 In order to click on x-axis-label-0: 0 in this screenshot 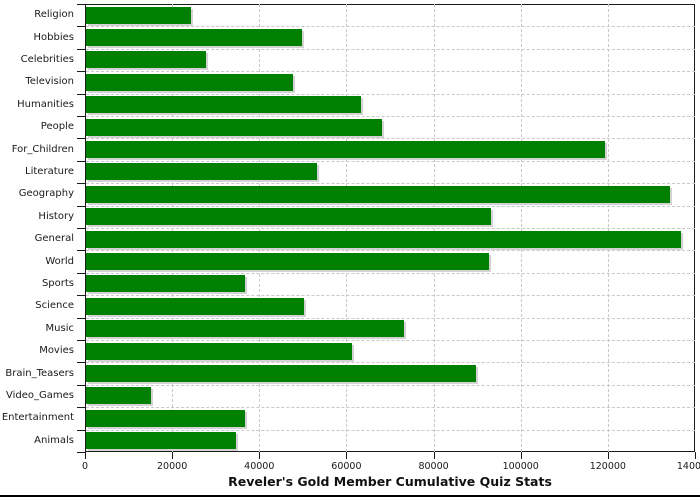, I will do `click(85, 466)`.